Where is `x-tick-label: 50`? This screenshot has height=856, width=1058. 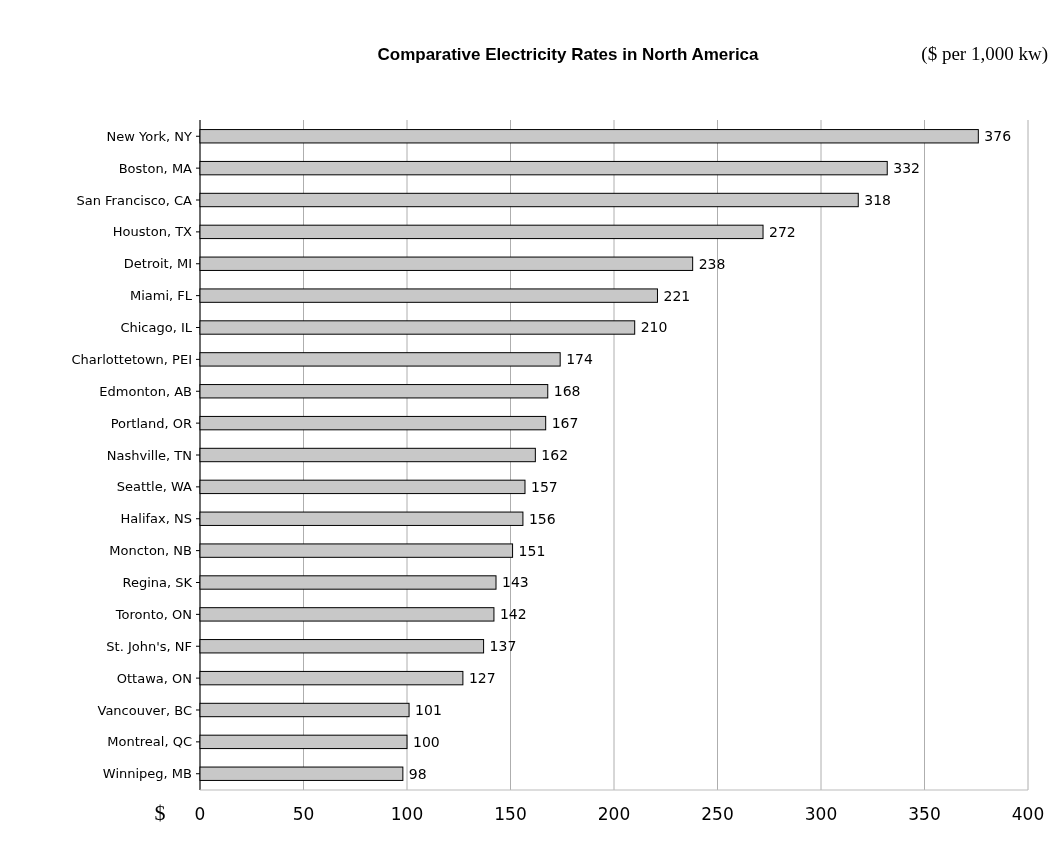 x-tick-label: 50 is located at coordinates (303, 814).